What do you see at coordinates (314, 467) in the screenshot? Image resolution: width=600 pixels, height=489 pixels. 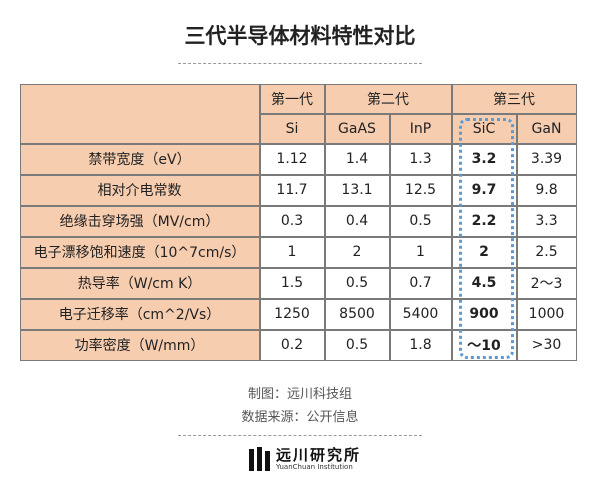 I see `logo-subtitle: YuanChuan Institution` at bounding box center [314, 467].